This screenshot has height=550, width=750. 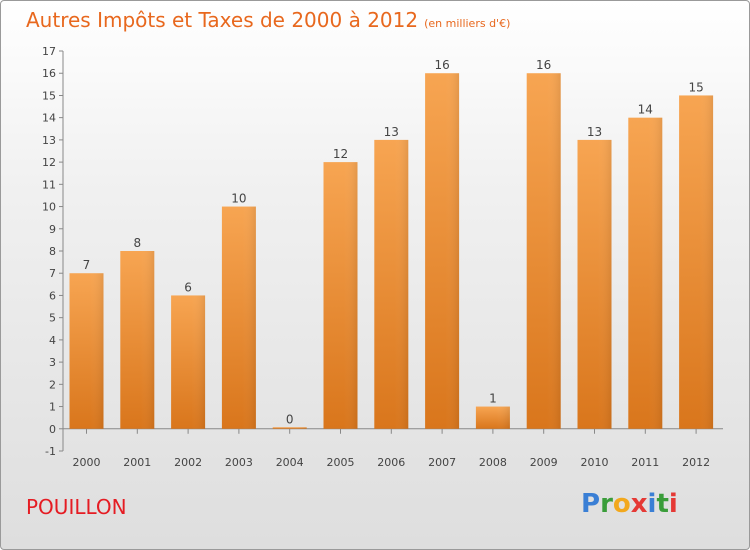 What do you see at coordinates (391, 462) in the screenshot?
I see `x-tick-label: 2006` at bounding box center [391, 462].